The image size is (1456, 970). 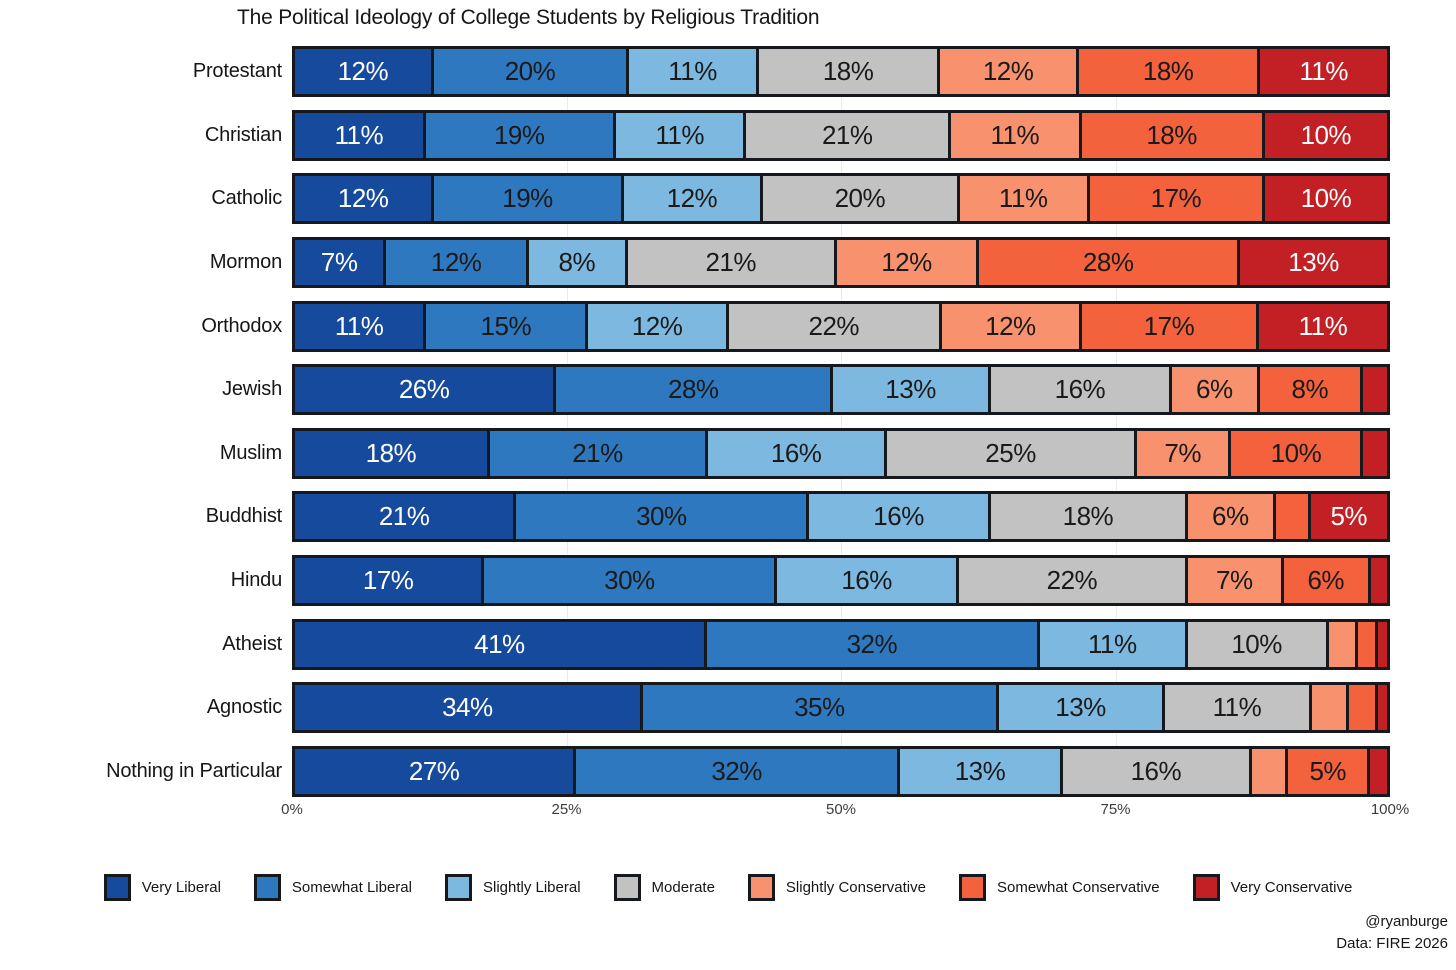 I want to click on chart-row: Atheist 41% 32% 11% 10%, so click(x=695, y=644).